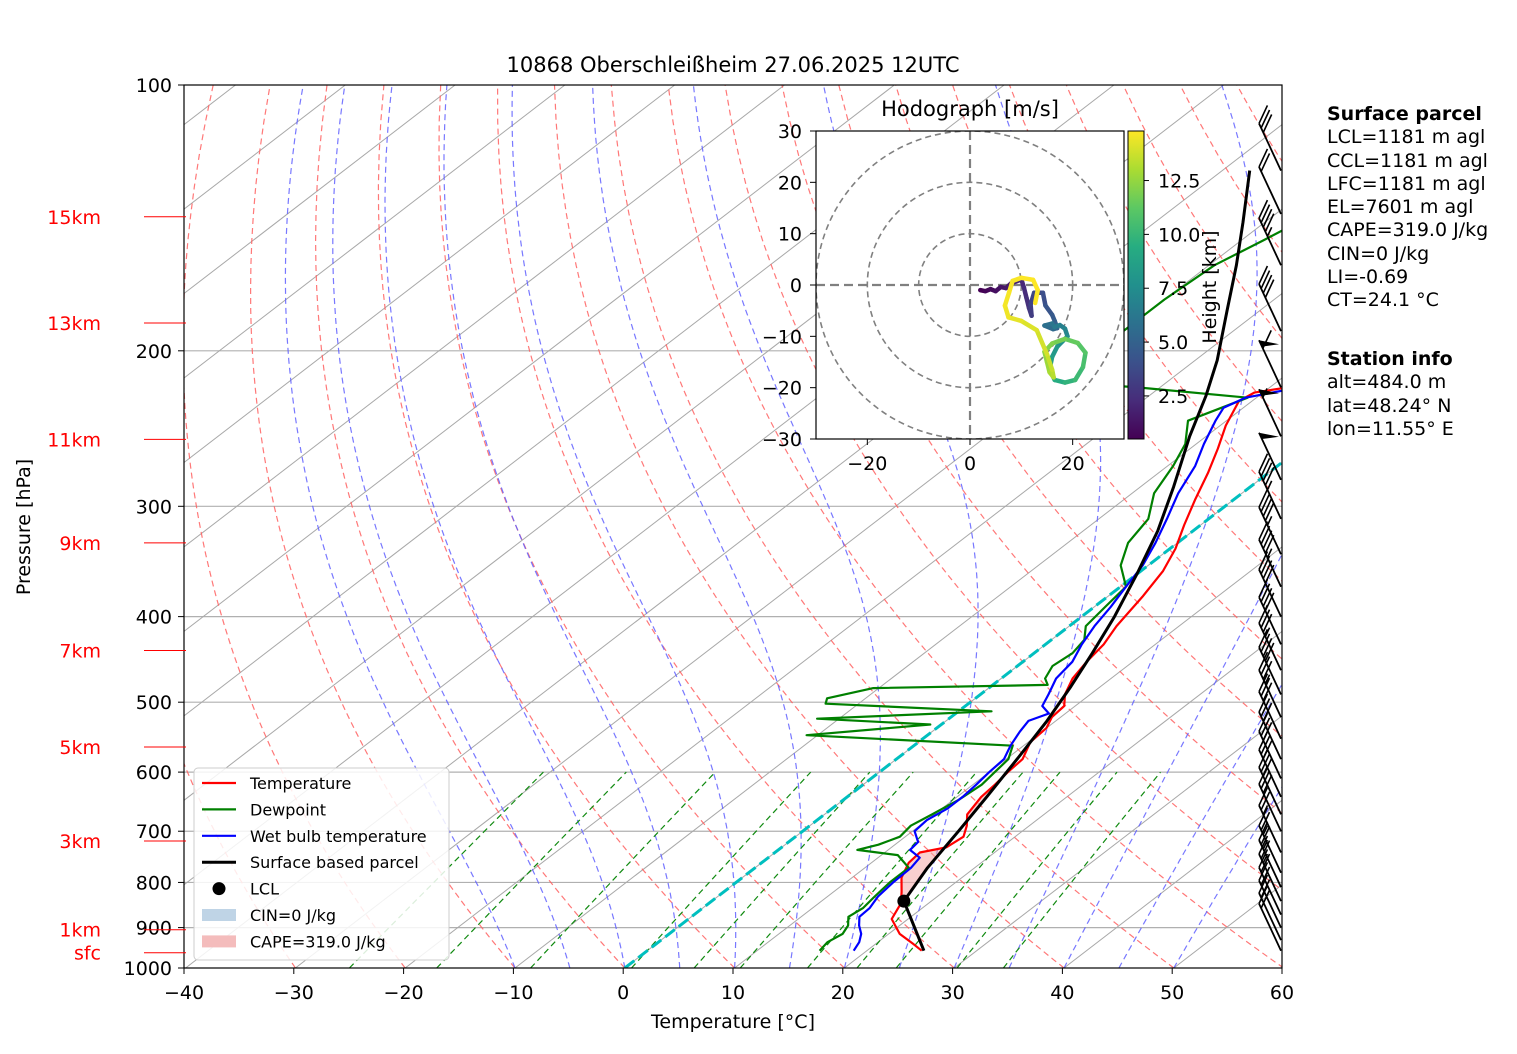  Describe the element at coordinates (184, 993) in the screenshot. I see `x-tick-label: −40` at that location.